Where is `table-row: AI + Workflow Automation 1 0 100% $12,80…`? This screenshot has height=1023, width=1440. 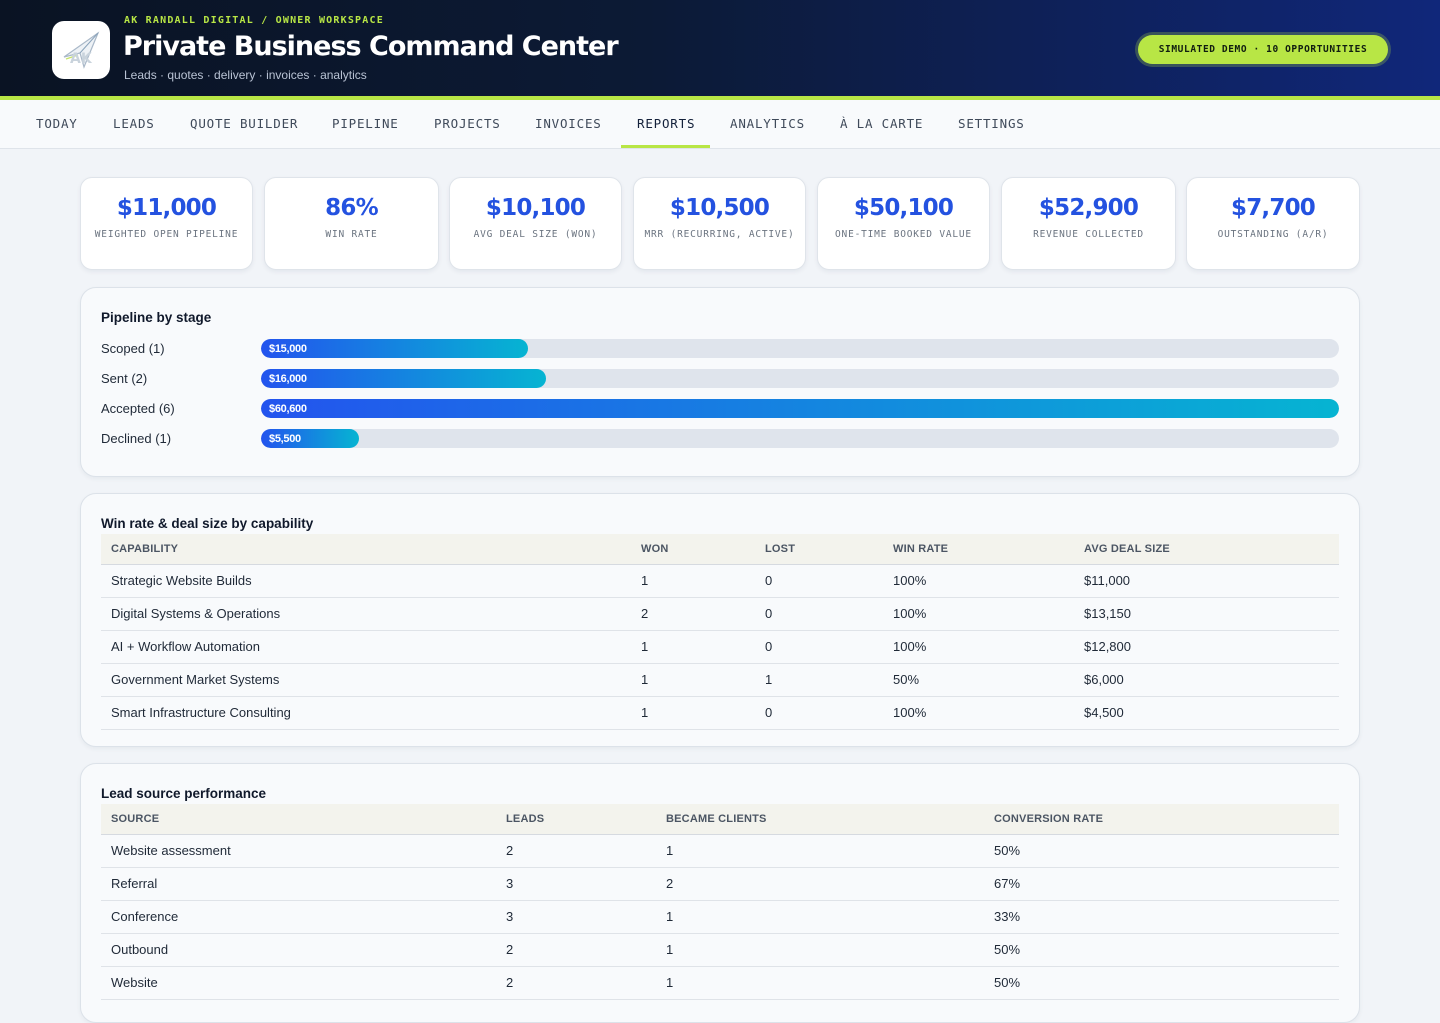 table-row: AI + Workflow Automation 1 0 100% $12,80… is located at coordinates (720, 647).